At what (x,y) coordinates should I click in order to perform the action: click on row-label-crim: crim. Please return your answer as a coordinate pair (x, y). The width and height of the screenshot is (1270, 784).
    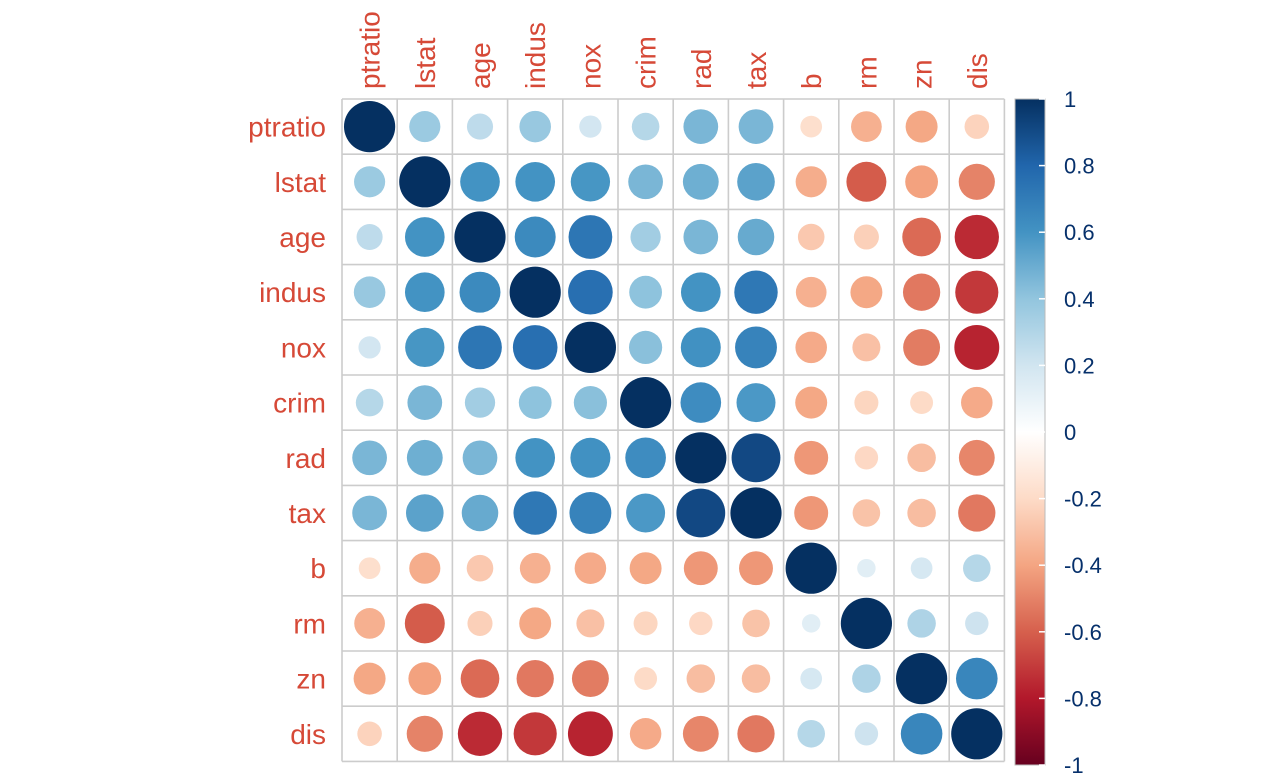
    Looking at the image, I should click on (299, 403).